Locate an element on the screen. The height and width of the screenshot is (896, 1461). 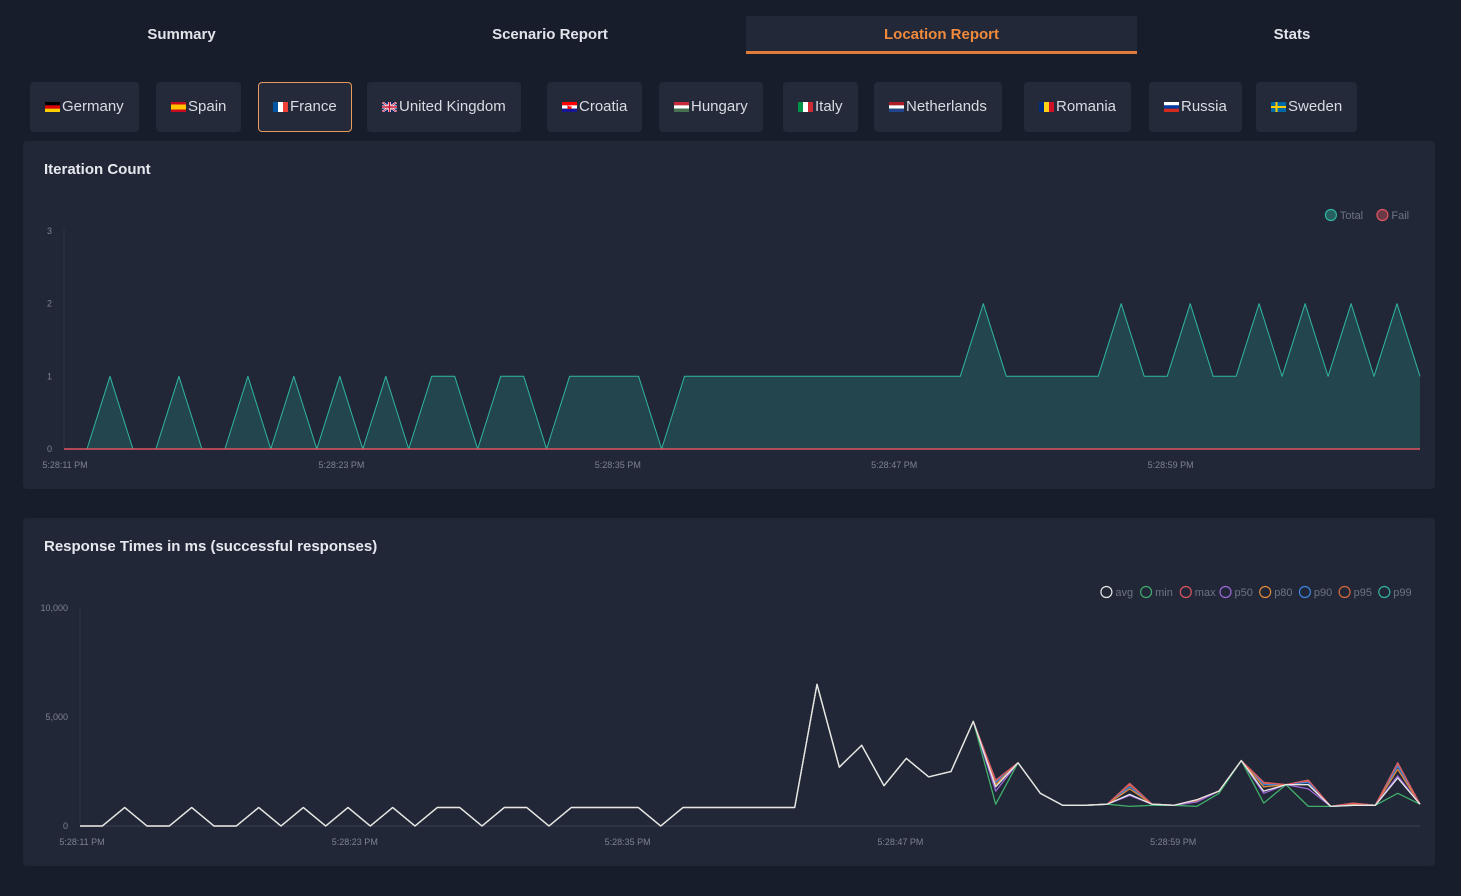
germany-flag-icon is located at coordinates (52, 107).